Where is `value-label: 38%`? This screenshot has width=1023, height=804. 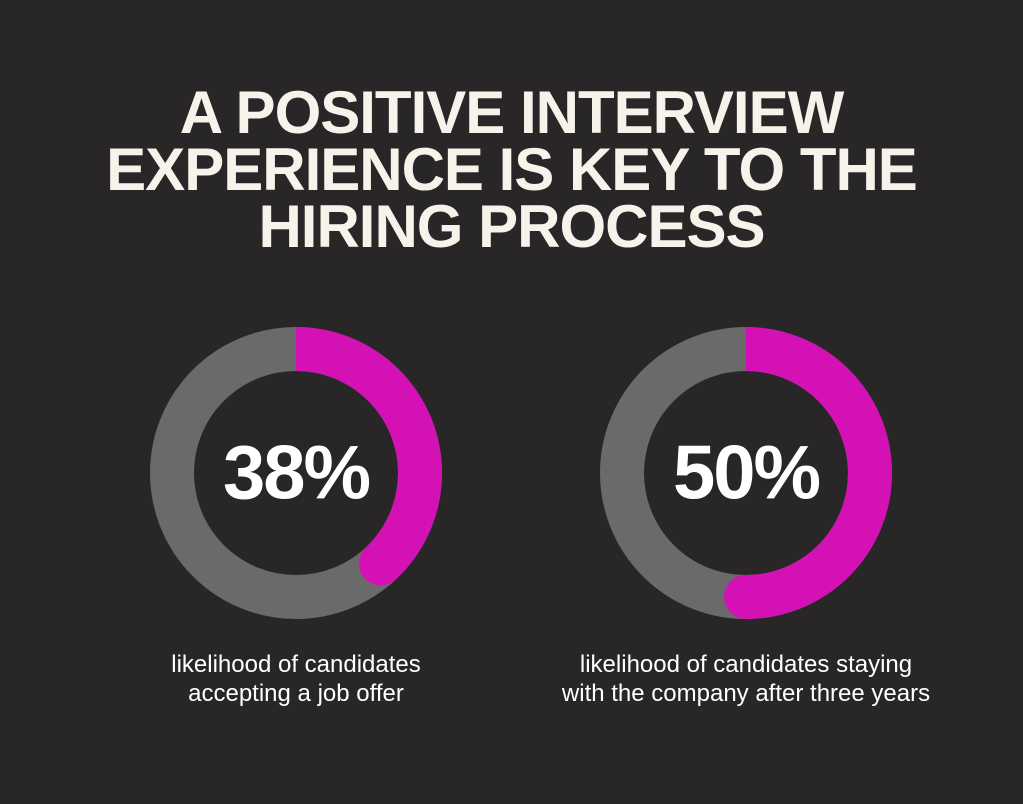 value-label: 38% is located at coordinates (296, 473).